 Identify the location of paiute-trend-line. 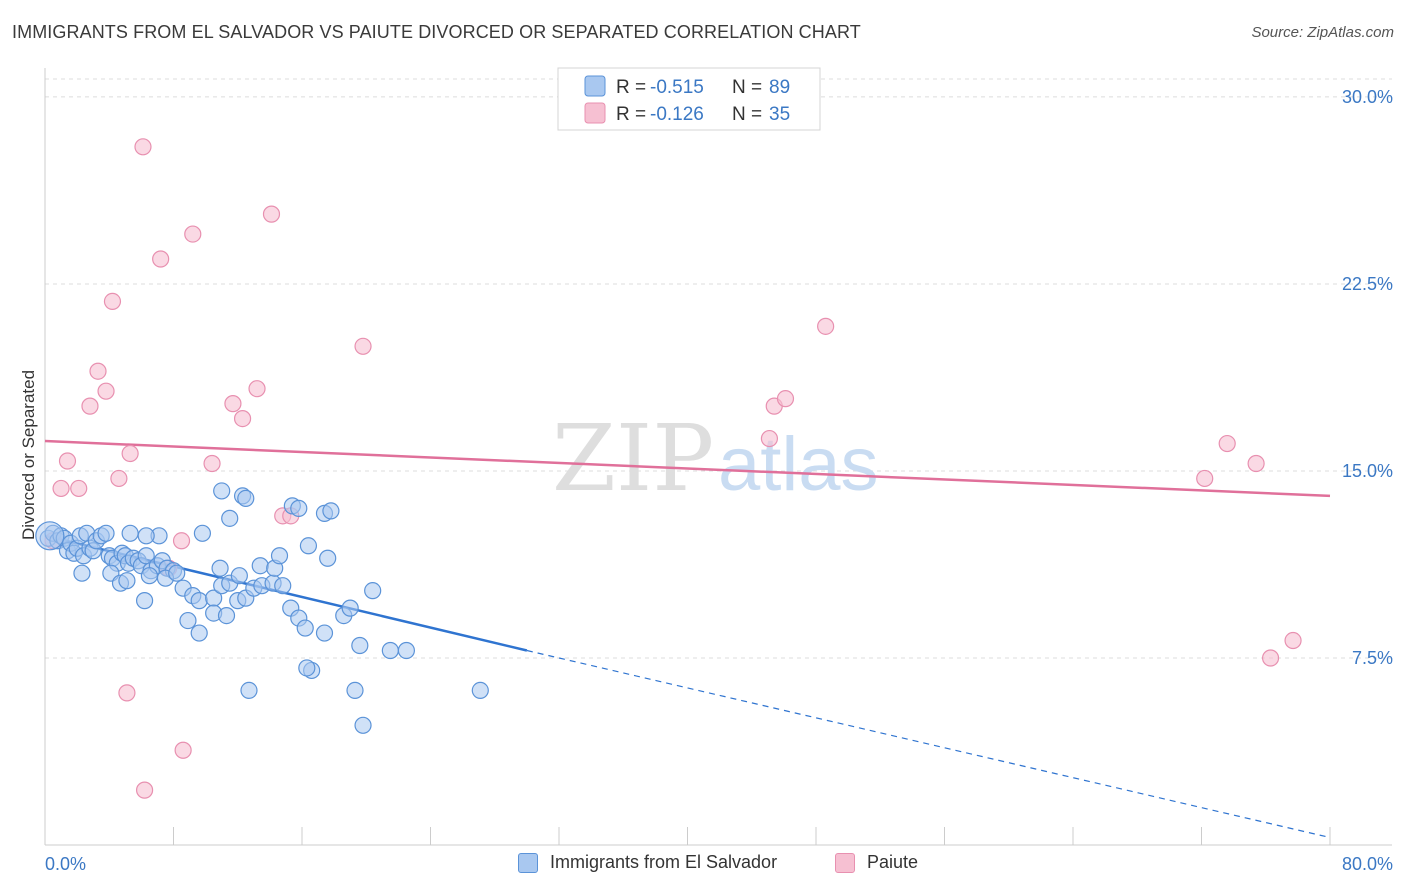
(687, 468).